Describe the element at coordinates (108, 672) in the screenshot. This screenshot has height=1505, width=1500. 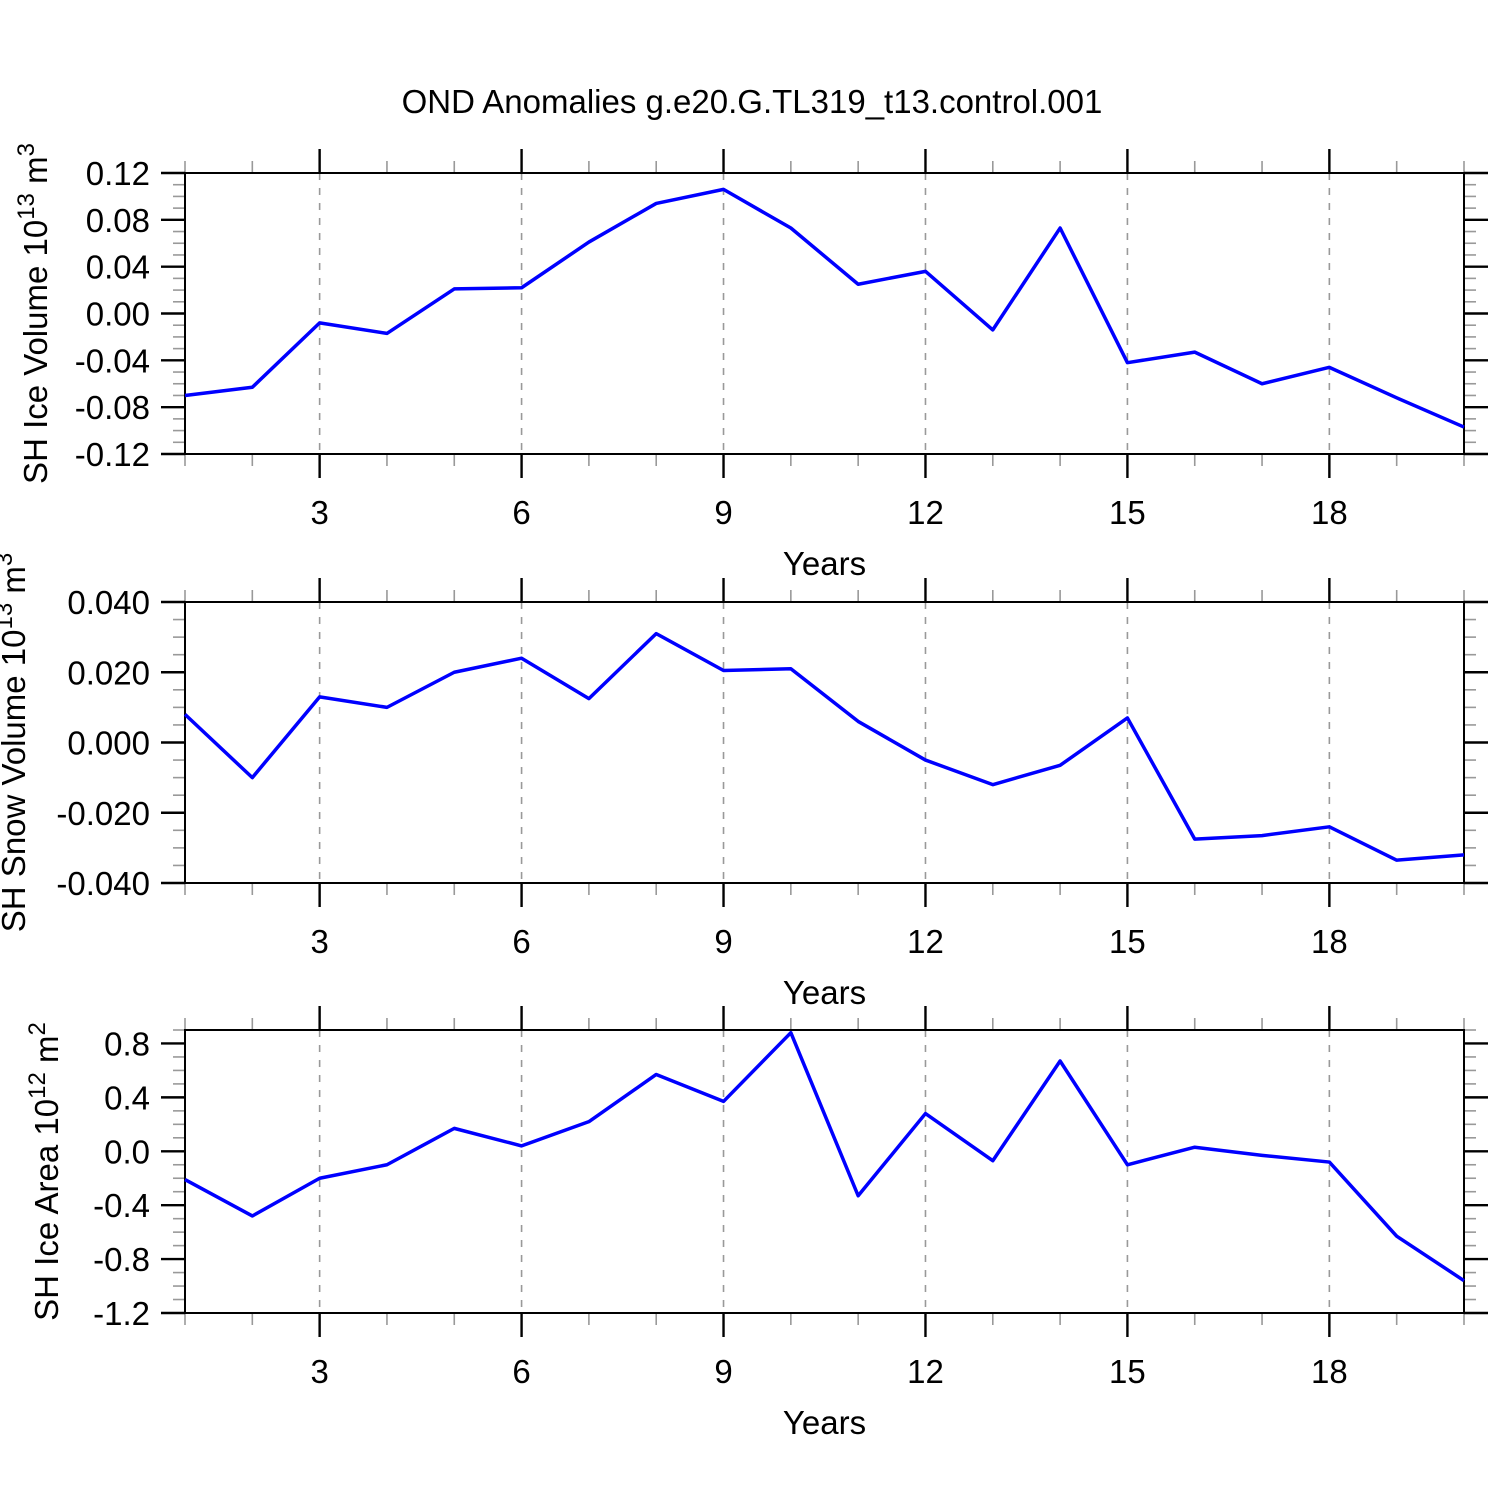
I see `y-tick-label: 0.020` at that location.